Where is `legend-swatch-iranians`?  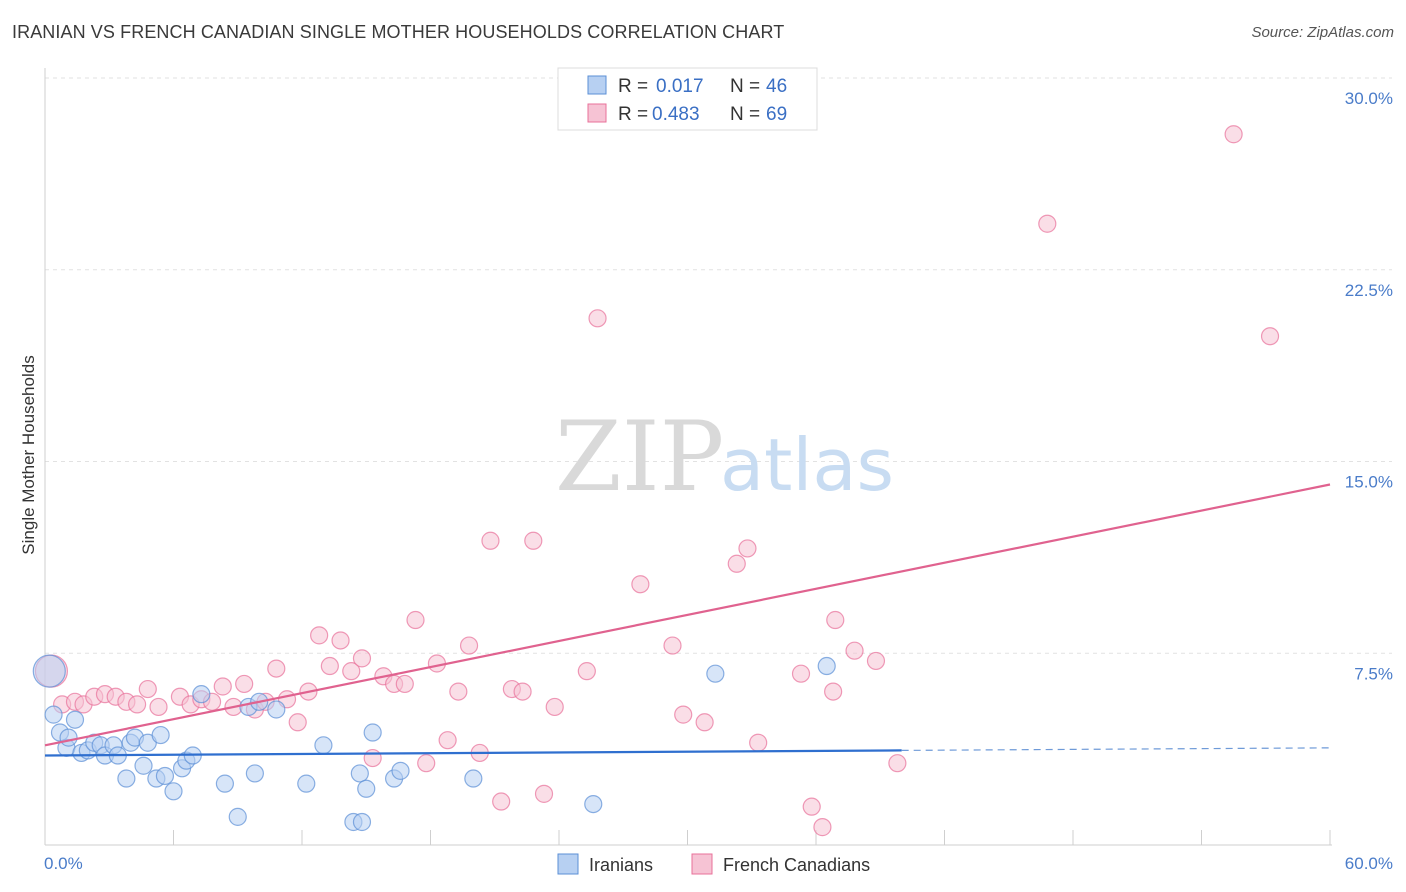 legend-swatch-iranians is located at coordinates (597, 85).